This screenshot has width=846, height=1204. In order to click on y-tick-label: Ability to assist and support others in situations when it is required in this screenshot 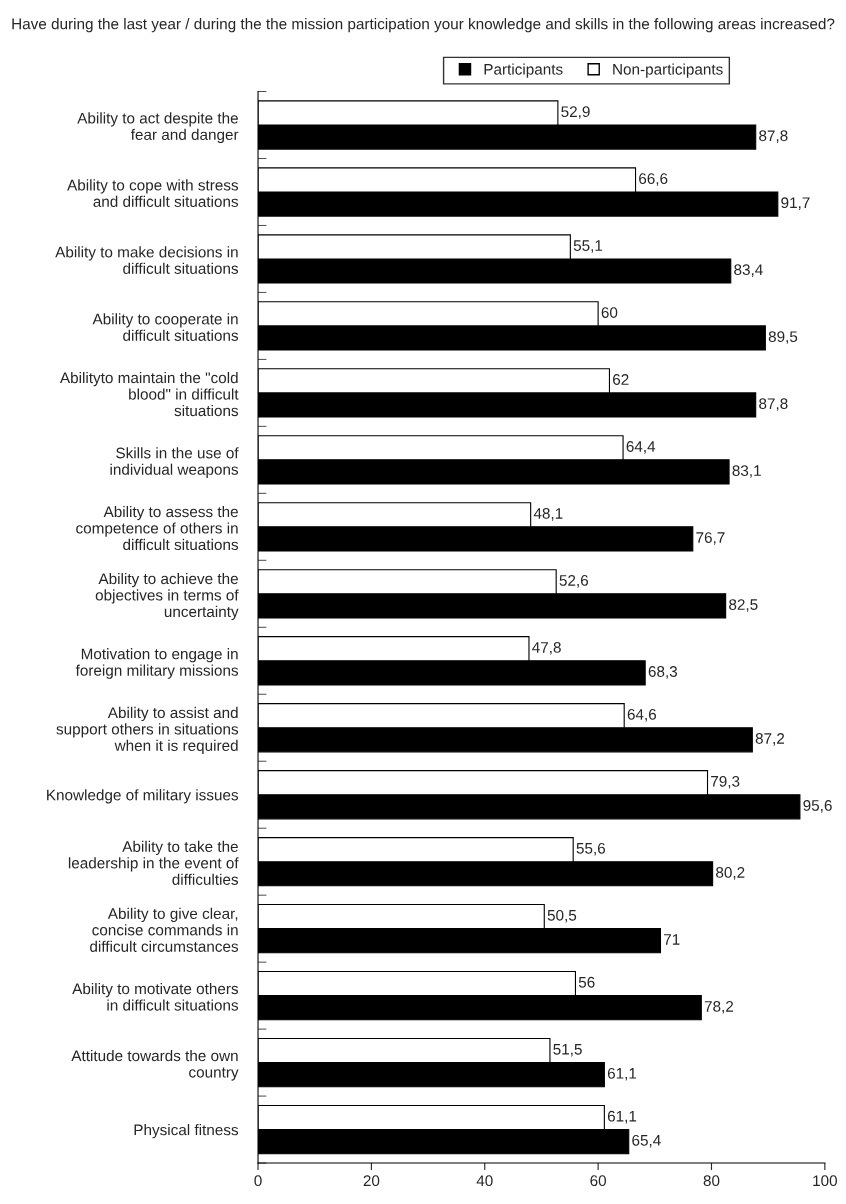, I will do `click(147, 730)`.